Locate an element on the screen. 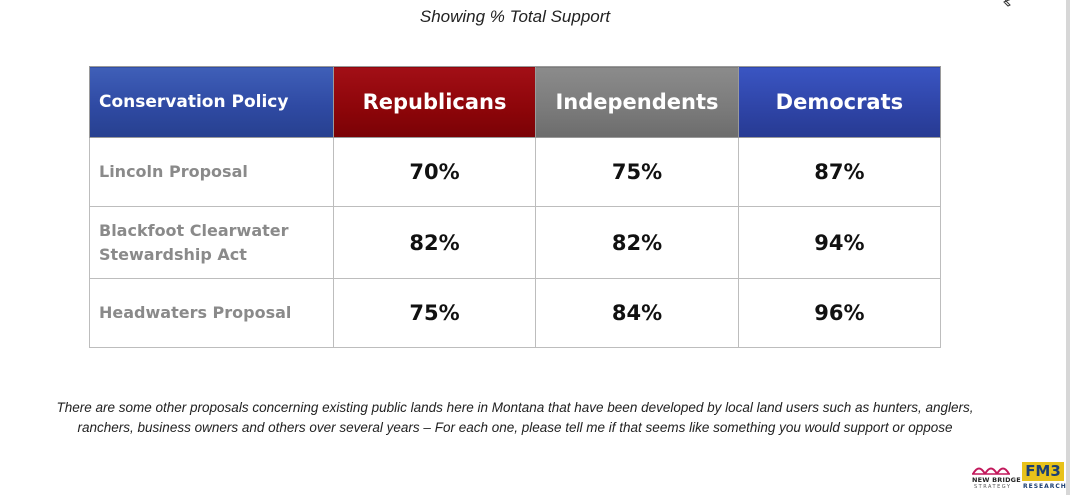 The width and height of the screenshot is (1070, 495). policy-name: Lincoln Proposal is located at coordinates (211, 172).